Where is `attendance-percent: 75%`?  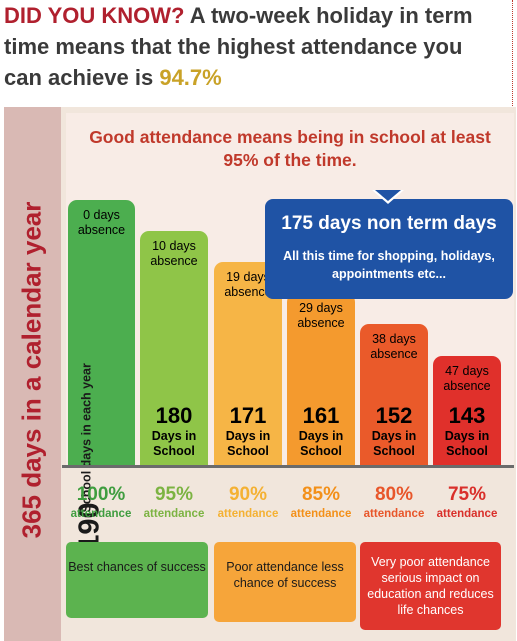 attendance-percent: 75% is located at coordinates (467, 494).